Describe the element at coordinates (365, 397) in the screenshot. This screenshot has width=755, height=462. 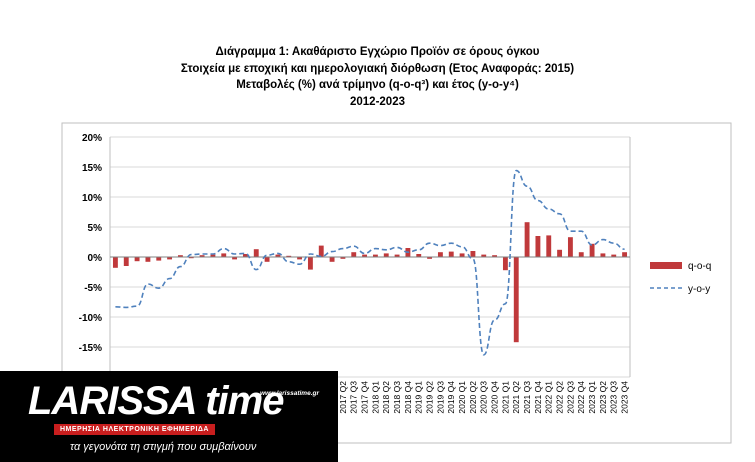
I see `x-tick-label: 2017 Q4` at that location.